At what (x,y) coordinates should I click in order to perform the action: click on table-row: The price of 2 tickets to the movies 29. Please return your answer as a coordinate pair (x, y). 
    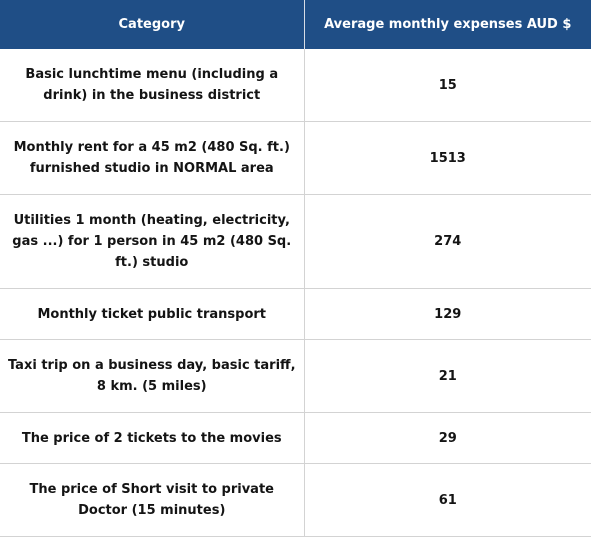
    Looking at the image, I should click on (295, 438).